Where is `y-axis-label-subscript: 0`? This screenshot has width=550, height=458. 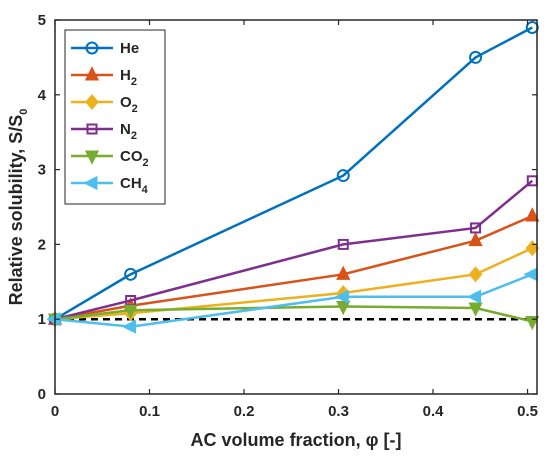 y-axis-label-subscript: 0 is located at coordinates (24, 112).